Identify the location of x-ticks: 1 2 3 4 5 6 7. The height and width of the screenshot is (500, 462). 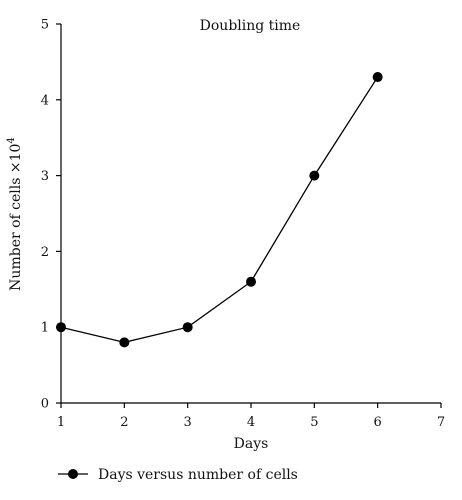
(251, 416).